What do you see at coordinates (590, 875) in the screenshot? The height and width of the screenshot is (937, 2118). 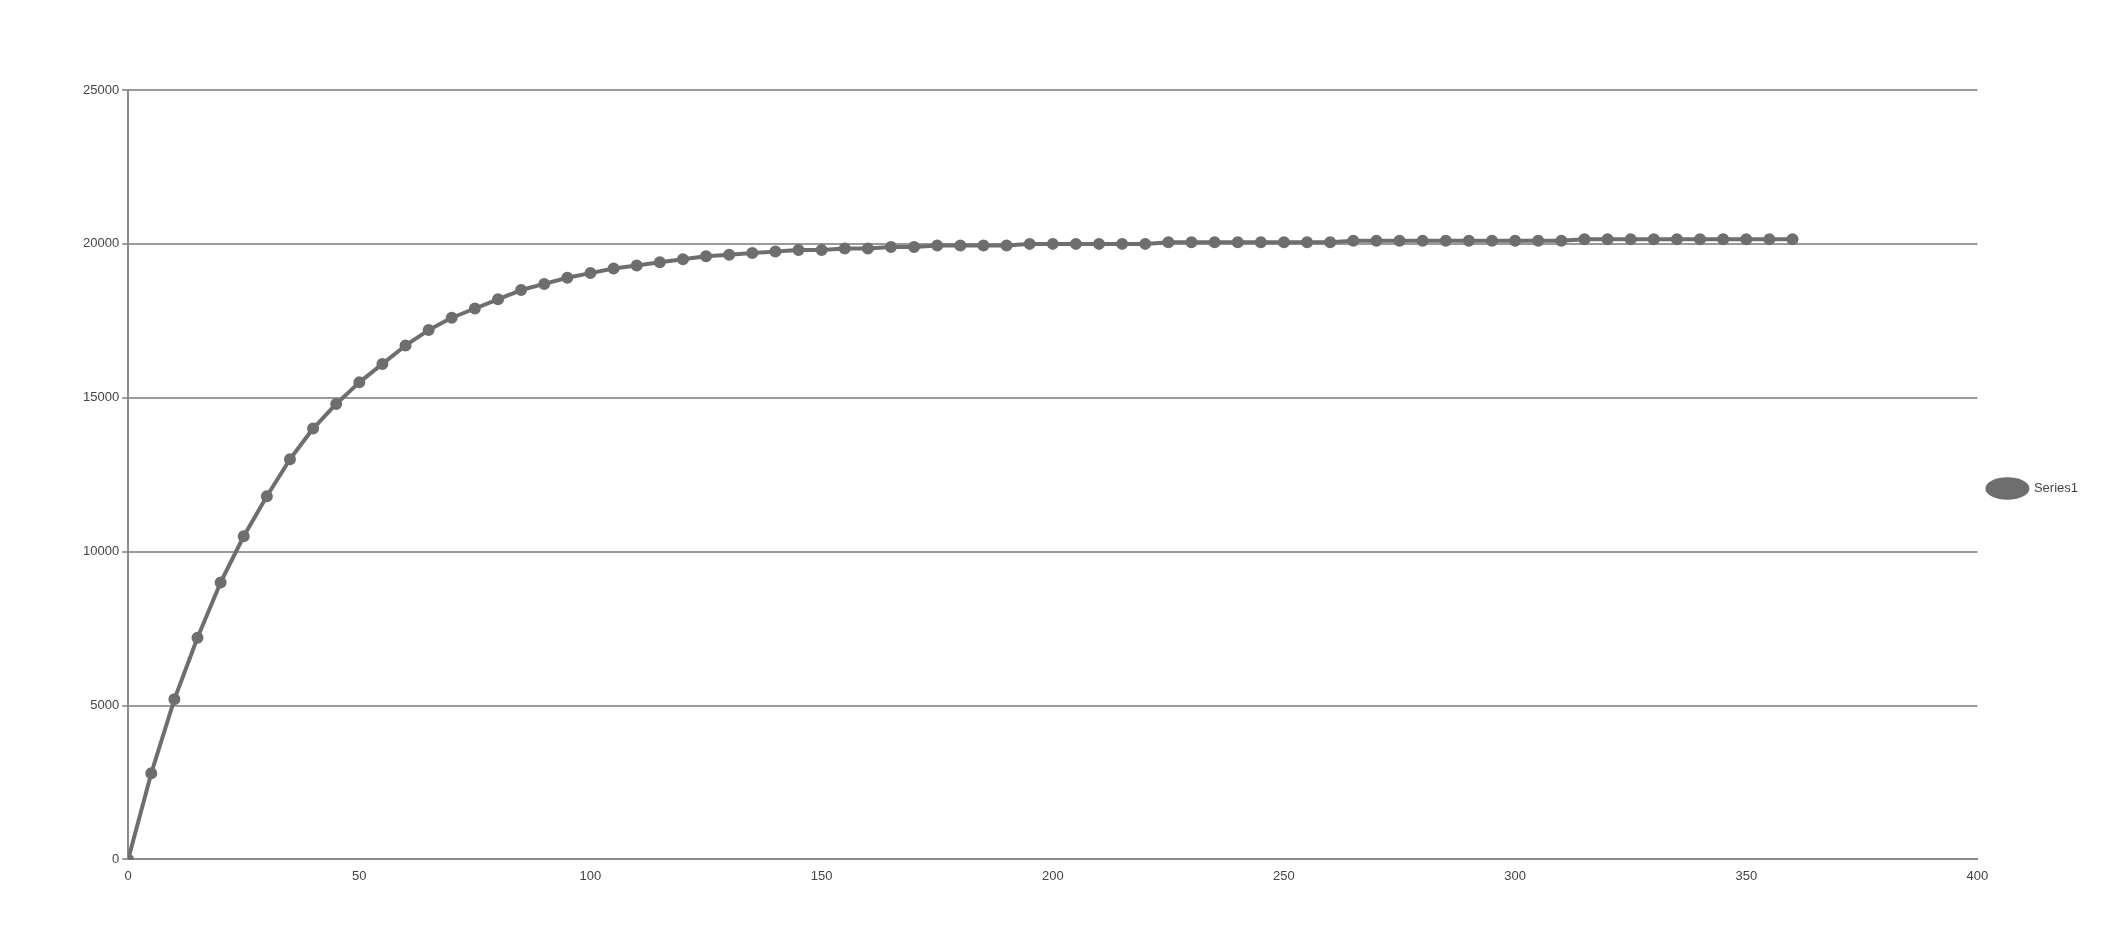 I see `x-tick-label: 100` at bounding box center [590, 875].